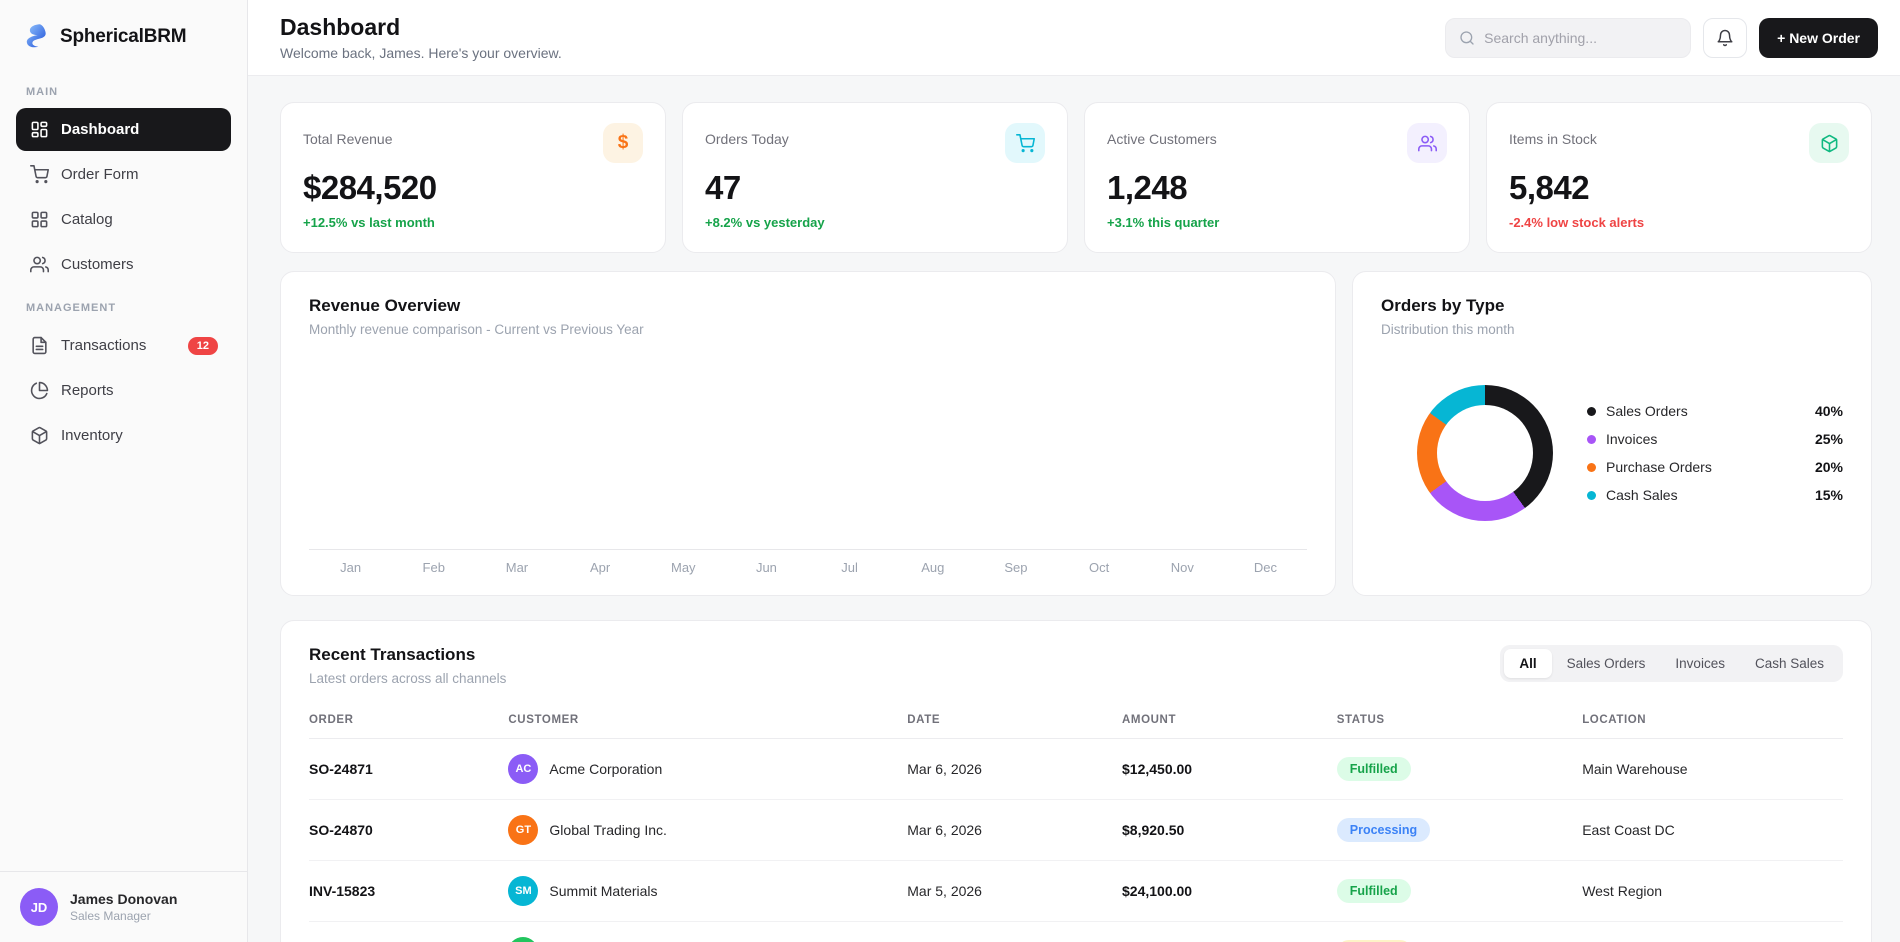  Describe the element at coordinates (683, 567) in the screenshot. I see `x-tick: May` at that location.